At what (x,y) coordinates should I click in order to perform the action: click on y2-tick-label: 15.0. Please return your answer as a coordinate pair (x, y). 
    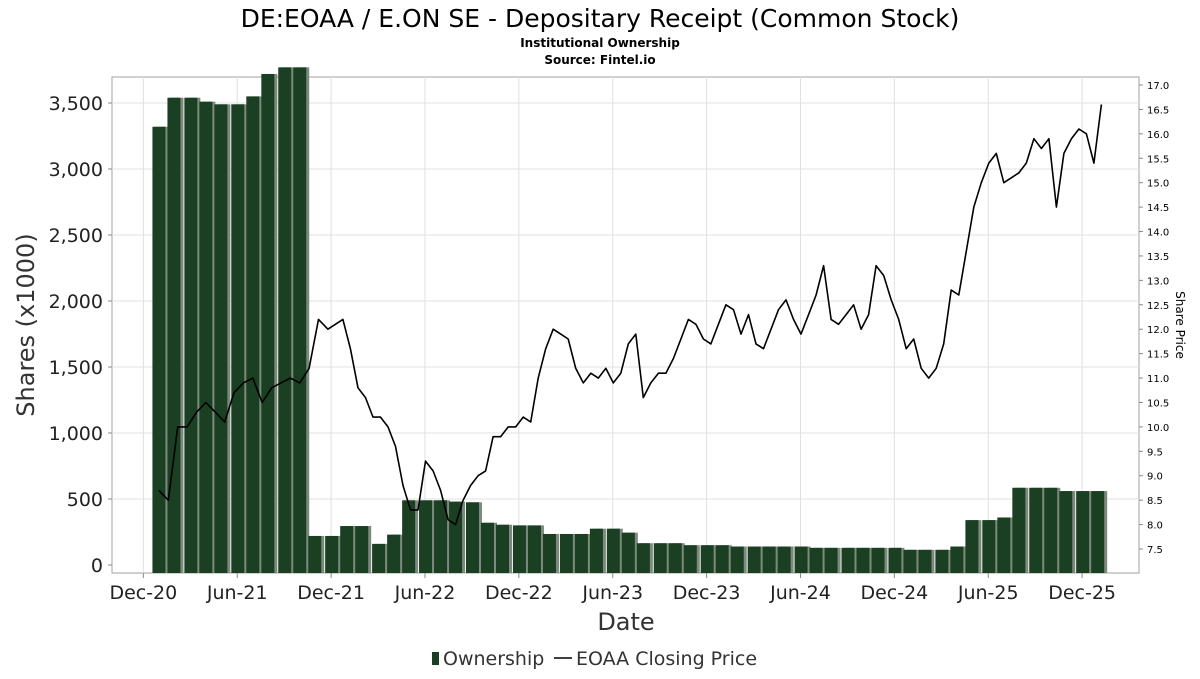
    Looking at the image, I should click on (1158, 184).